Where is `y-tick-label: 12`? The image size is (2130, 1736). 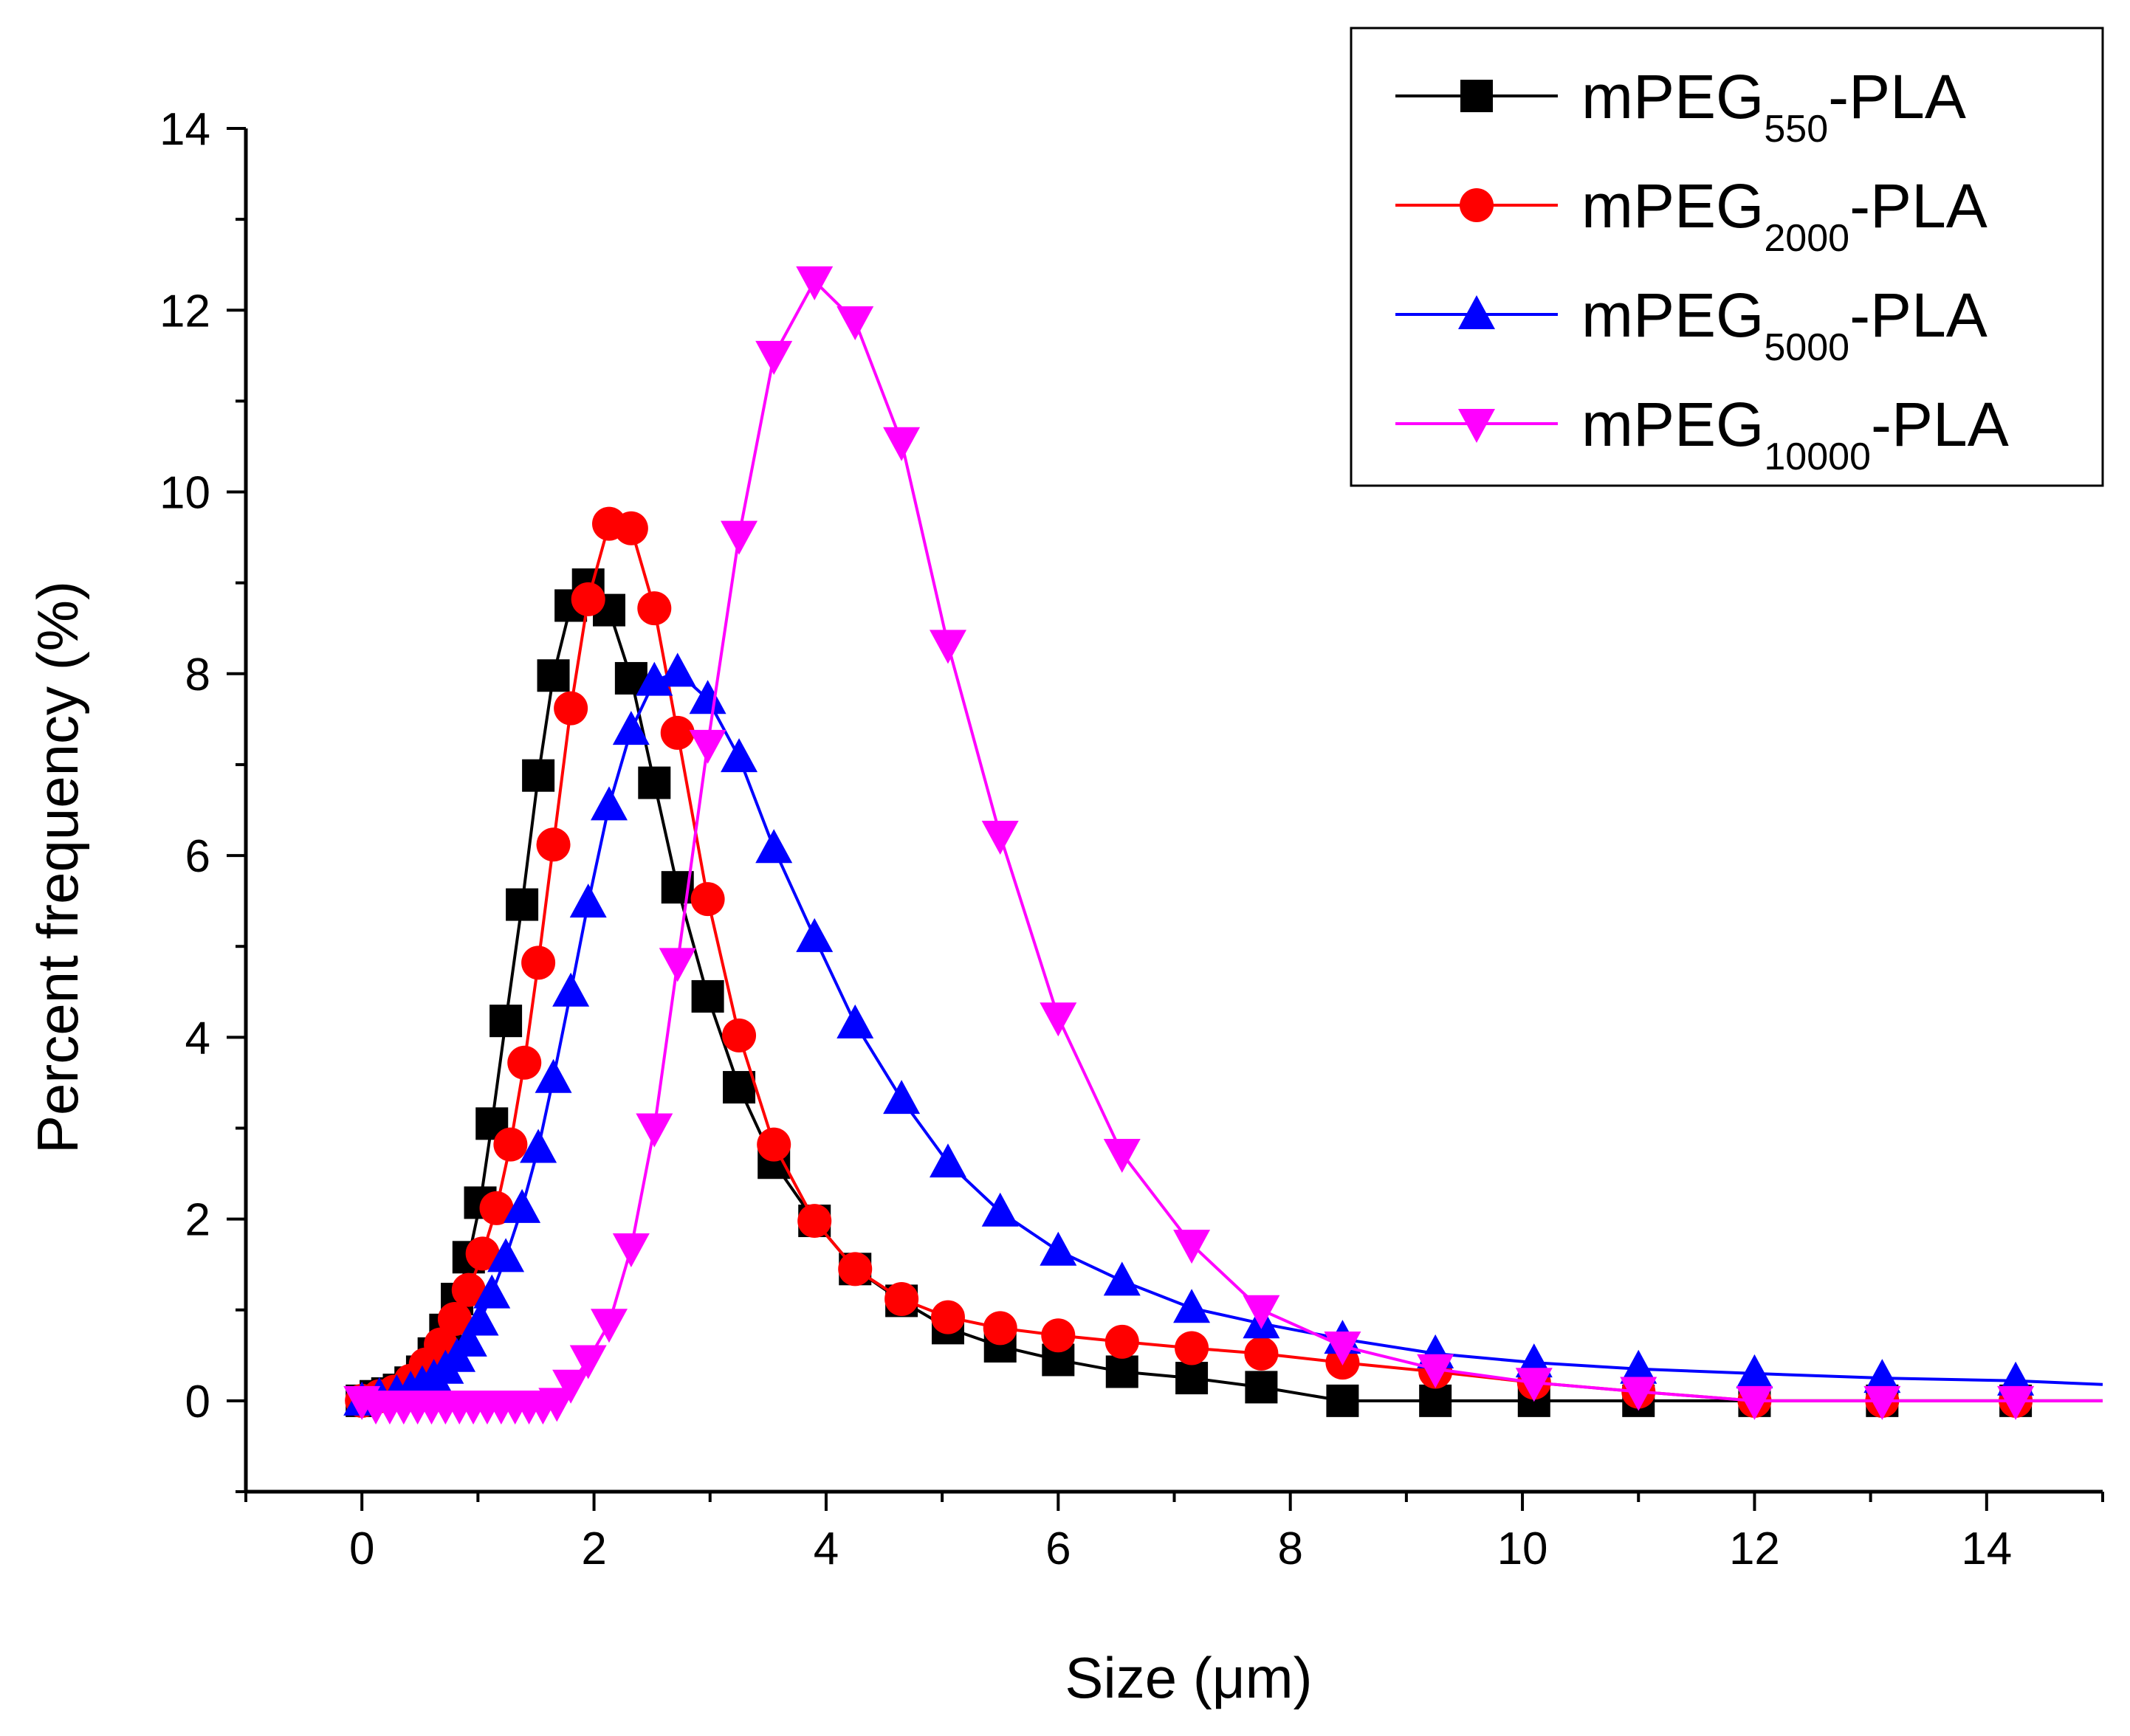
y-tick-label: 12 is located at coordinates (184, 311).